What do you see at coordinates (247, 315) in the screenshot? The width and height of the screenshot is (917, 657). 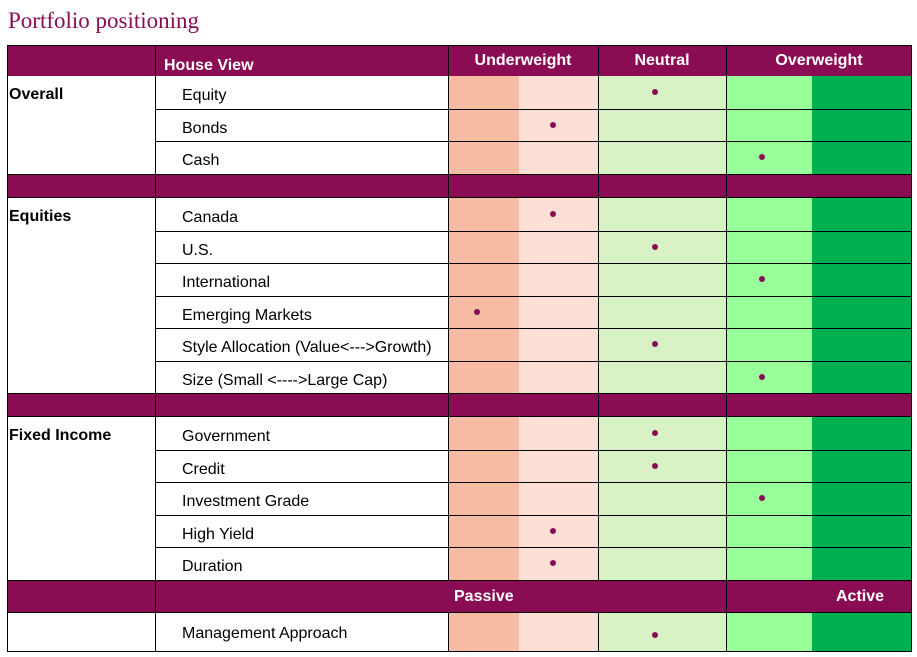 I see `row-label: Emerging Markets` at bounding box center [247, 315].